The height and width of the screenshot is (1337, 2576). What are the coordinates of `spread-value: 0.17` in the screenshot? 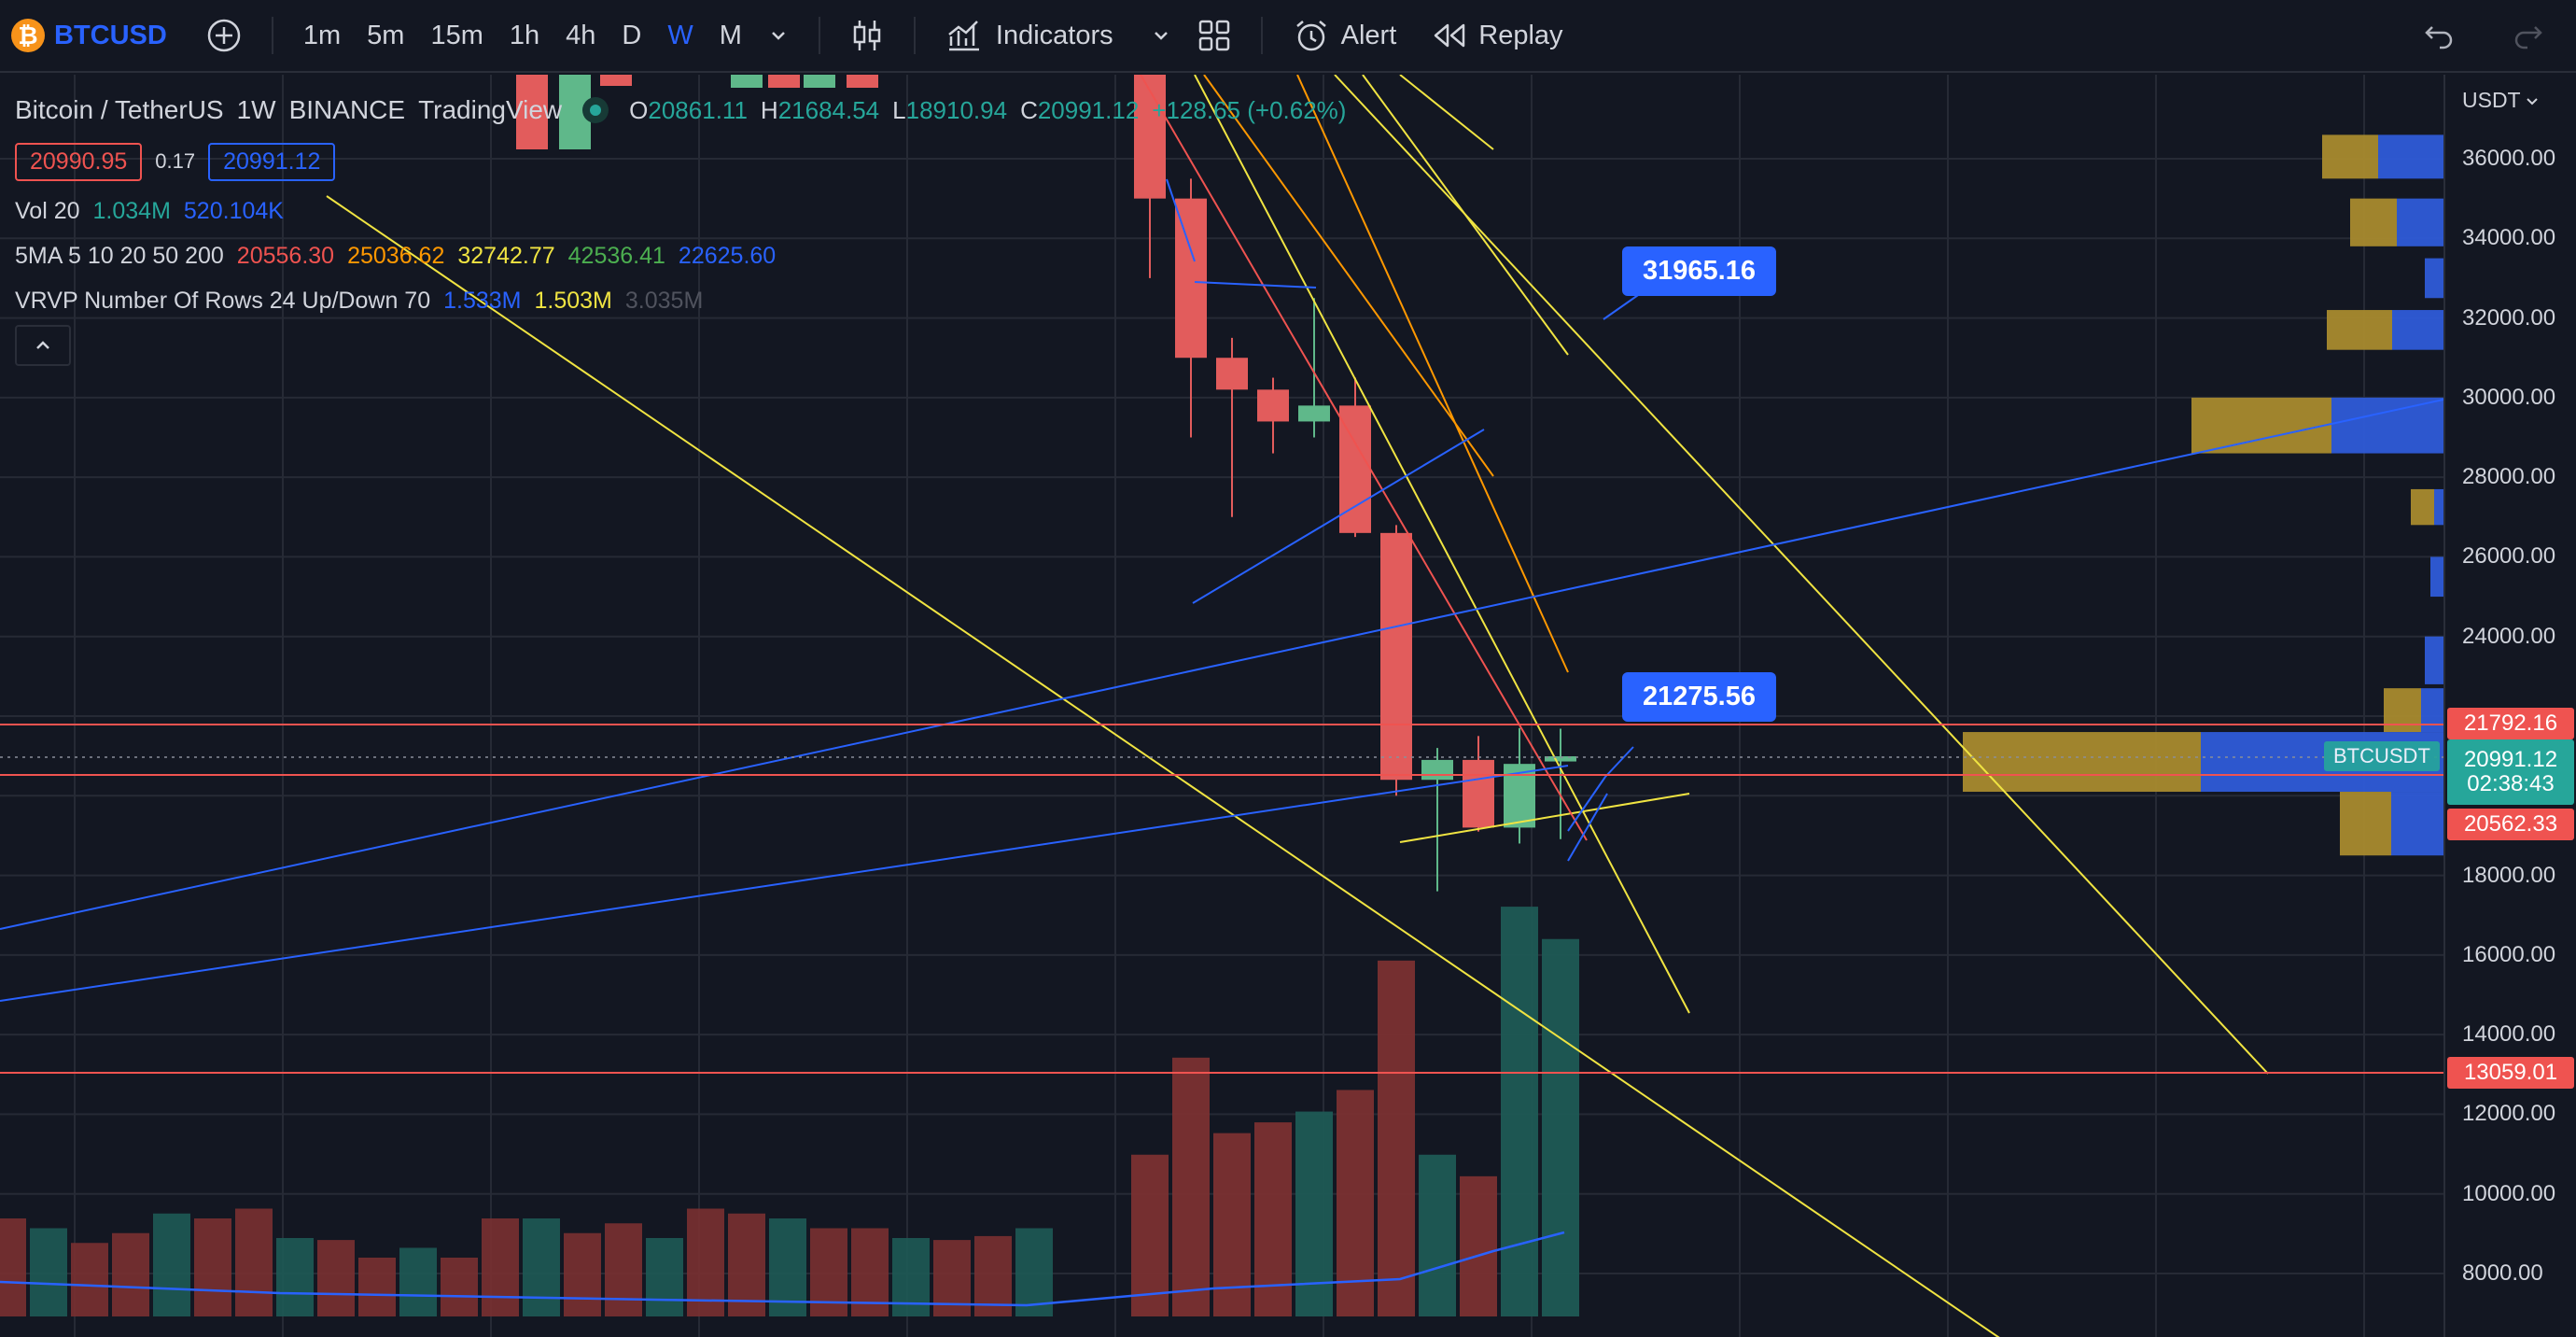 It's located at (175, 161).